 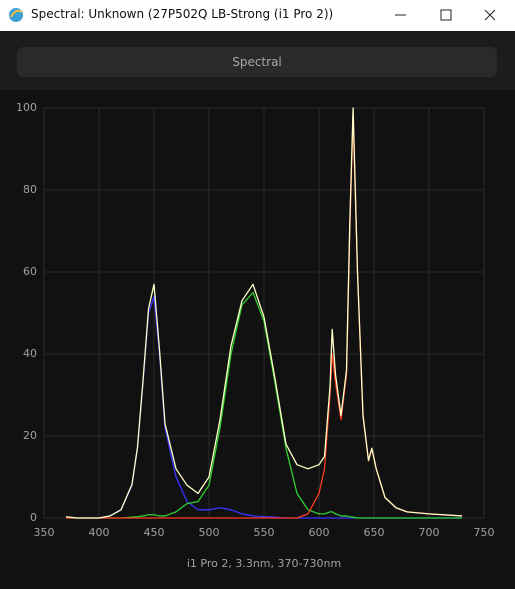 I want to click on y-tick-label: 60, so click(x=30, y=271).